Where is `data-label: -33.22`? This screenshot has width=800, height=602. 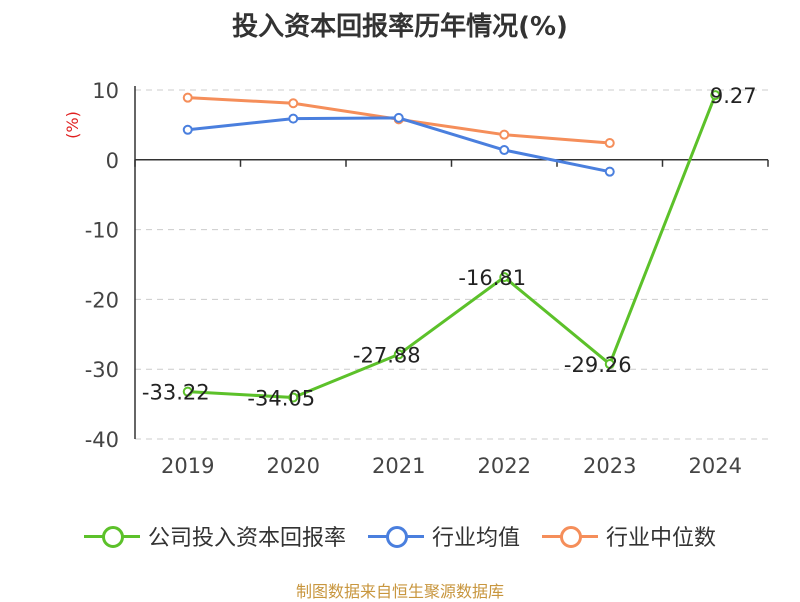 data-label: -33.22 is located at coordinates (176, 393).